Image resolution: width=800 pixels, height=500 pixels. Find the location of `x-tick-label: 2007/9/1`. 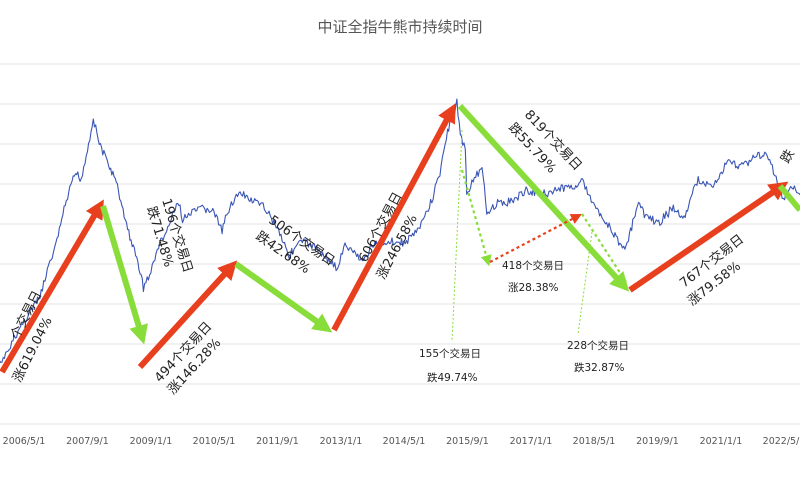

x-tick-label: 2007/9/1 is located at coordinates (87, 441).